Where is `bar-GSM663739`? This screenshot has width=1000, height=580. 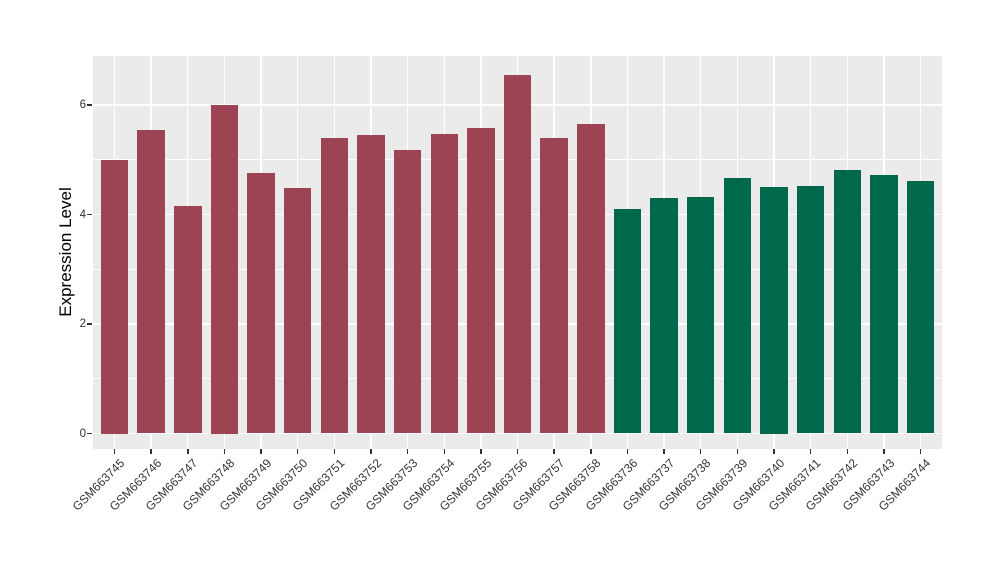
bar-GSM663739 is located at coordinates (737, 305).